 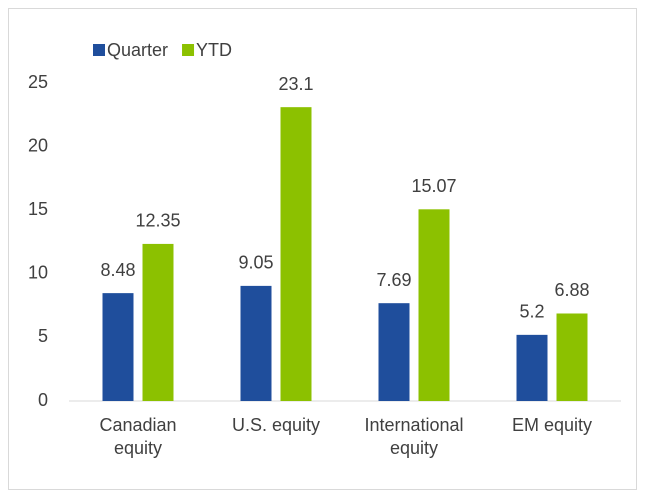 What do you see at coordinates (43, 336) in the screenshot?
I see `y-tick-label: 5` at bounding box center [43, 336].